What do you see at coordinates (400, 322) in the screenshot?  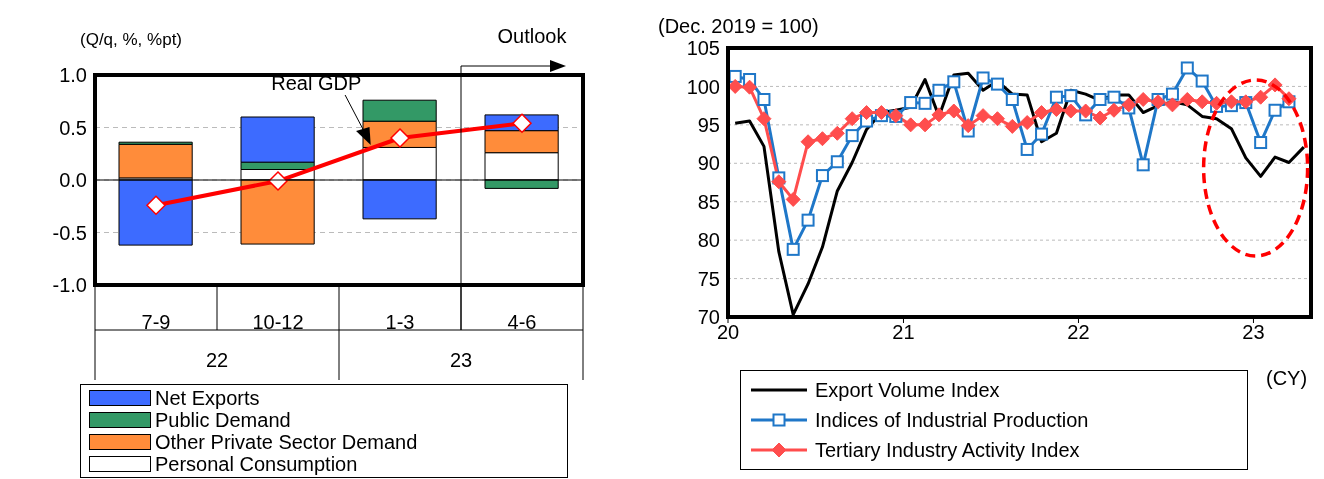 I see `x-tick-label: 1-3` at bounding box center [400, 322].